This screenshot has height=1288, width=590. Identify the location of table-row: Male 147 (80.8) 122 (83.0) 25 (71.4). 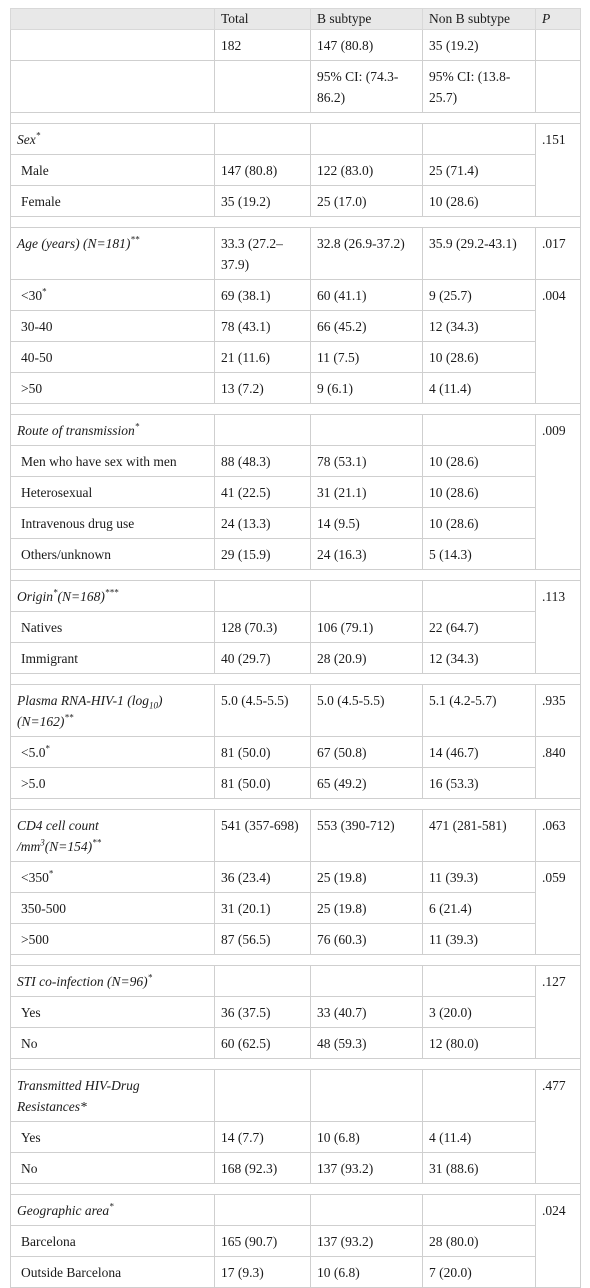
(295, 170).